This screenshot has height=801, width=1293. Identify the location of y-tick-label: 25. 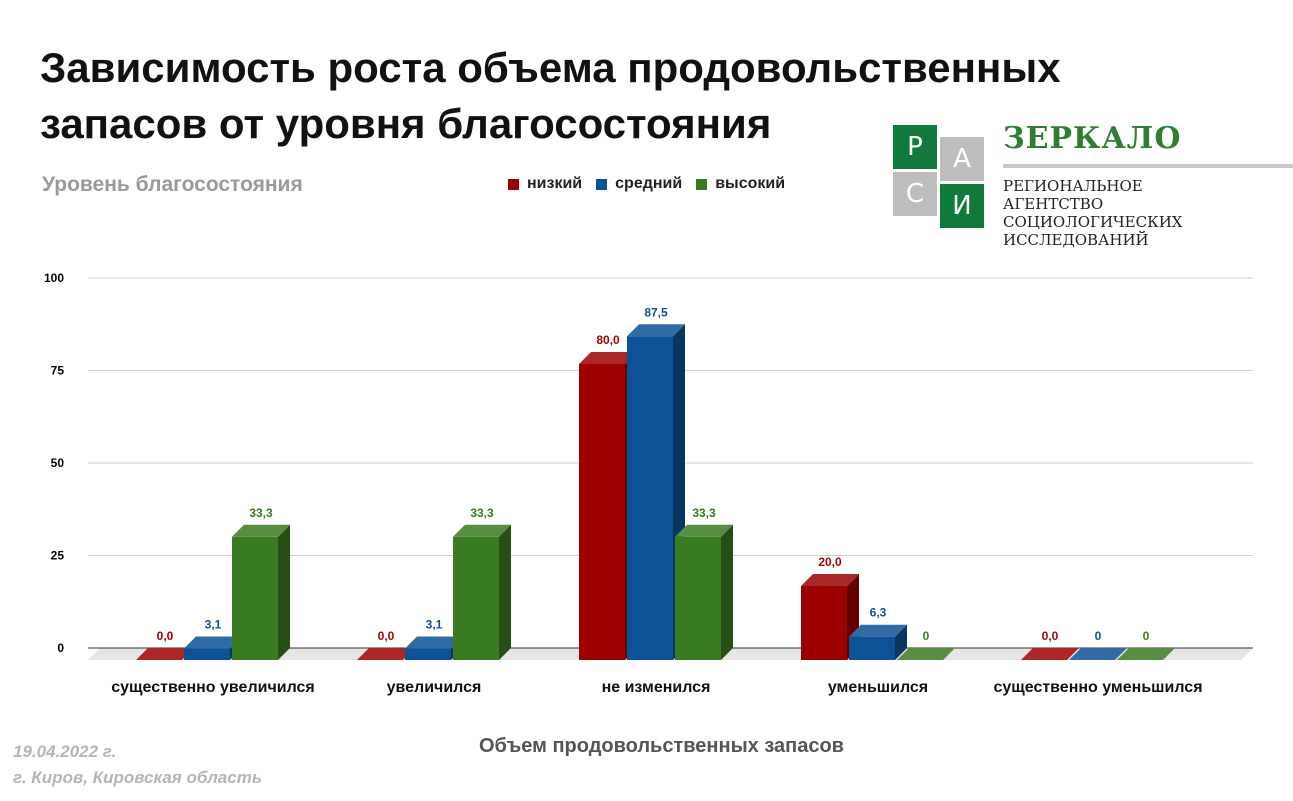
(58, 556).